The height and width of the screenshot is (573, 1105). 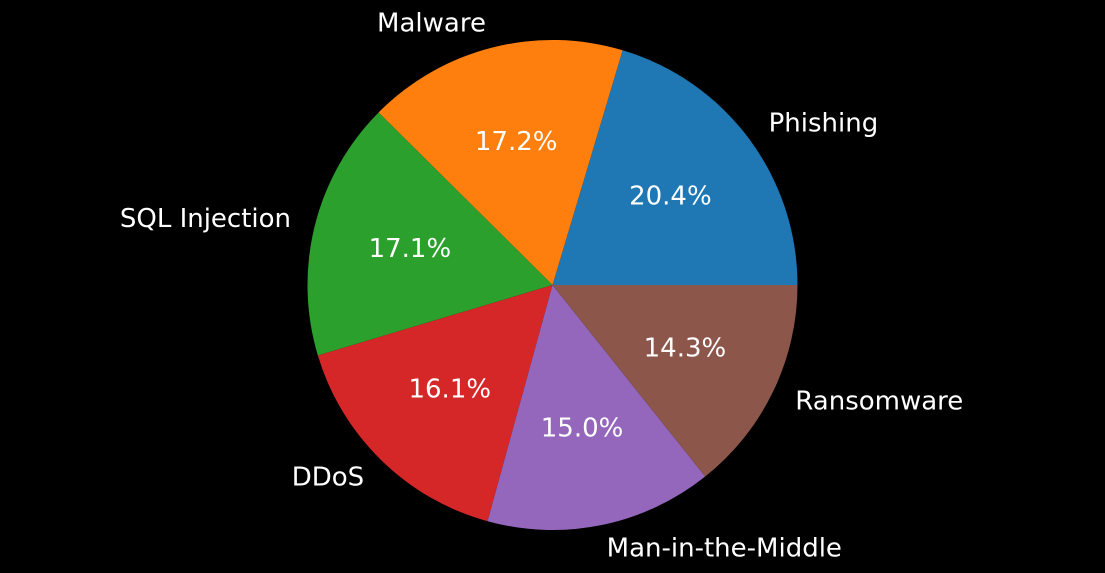 What do you see at coordinates (449, 390) in the screenshot?
I see `percent-label-ddos: 16.1%` at bounding box center [449, 390].